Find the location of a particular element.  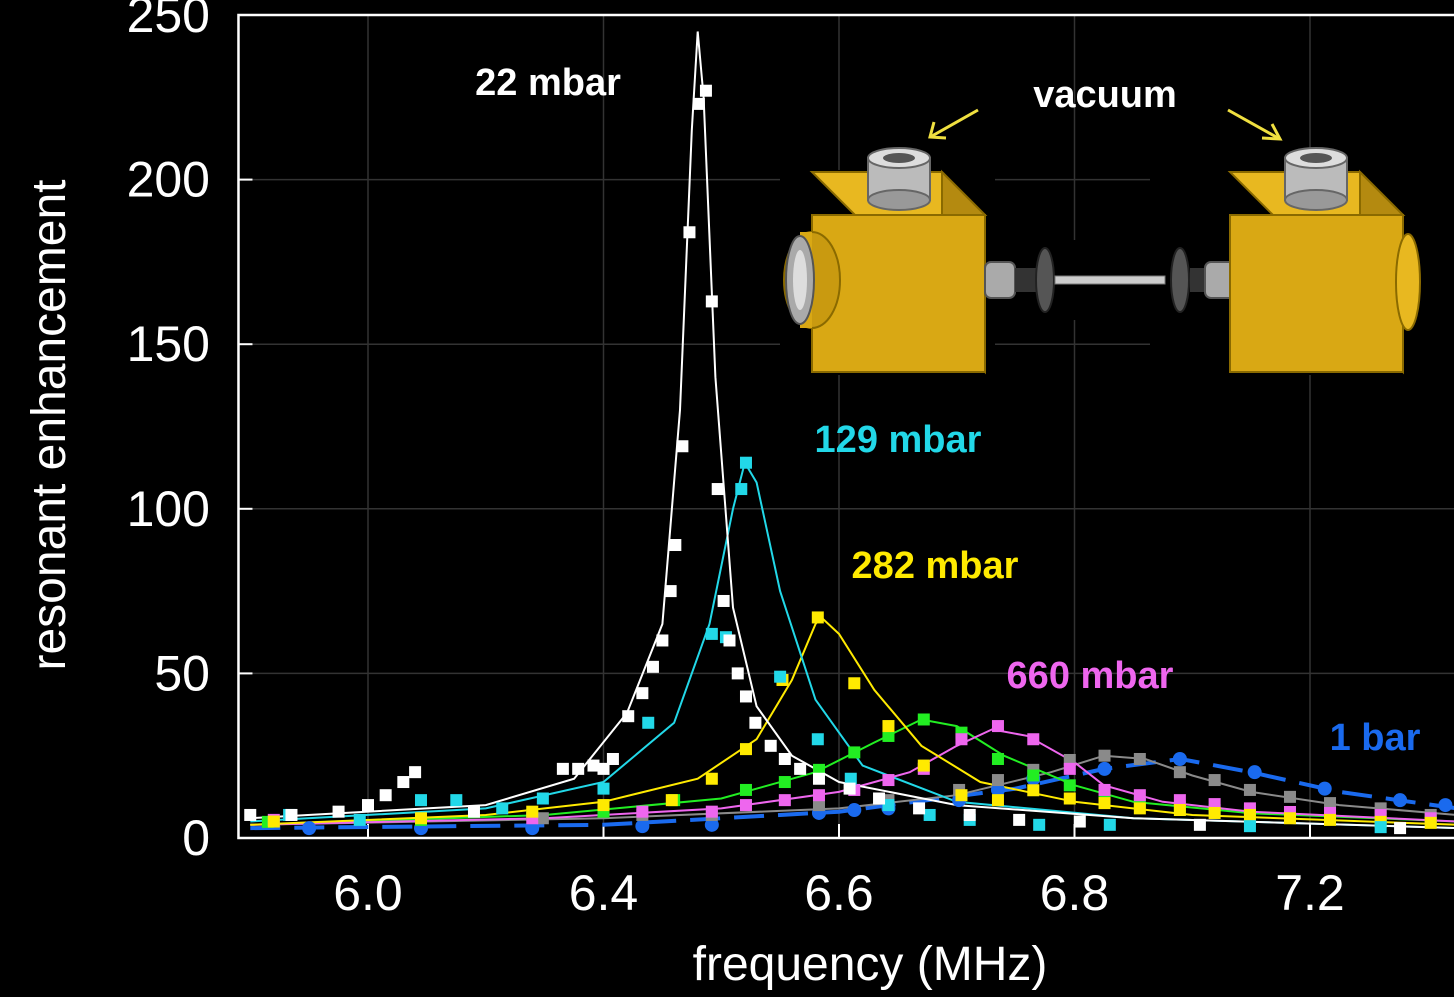

x-tick-label: 6.0 is located at coordinates (368, 893).